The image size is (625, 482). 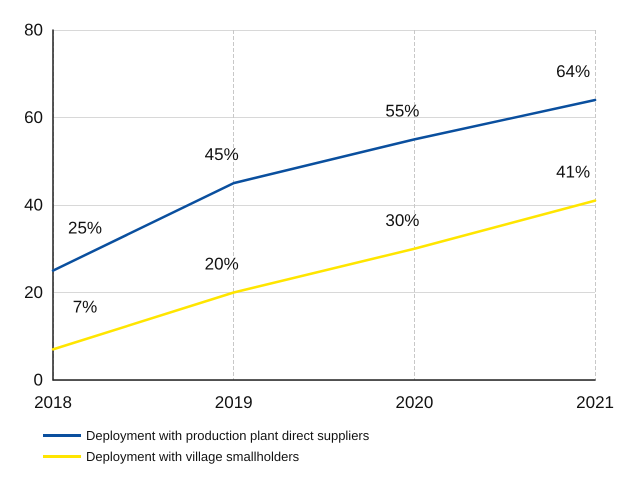 What do you see at coordinates (573, 71) in the screenshot?
I see `data-label: 64%` at bounding box center [573, 71].